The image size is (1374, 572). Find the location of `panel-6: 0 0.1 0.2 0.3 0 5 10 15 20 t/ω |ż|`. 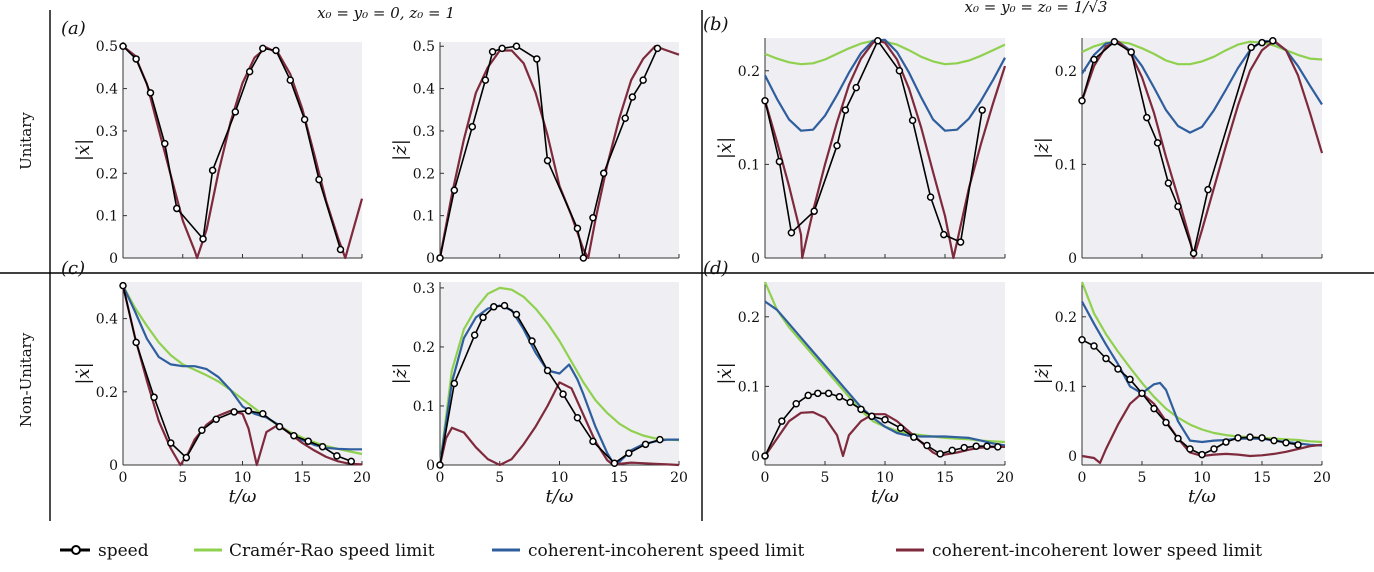

panel-6: 0 0.1 0.2 0.3 0 5 10 15 20 t/ω |ż| is located at coordinates (539, 394).